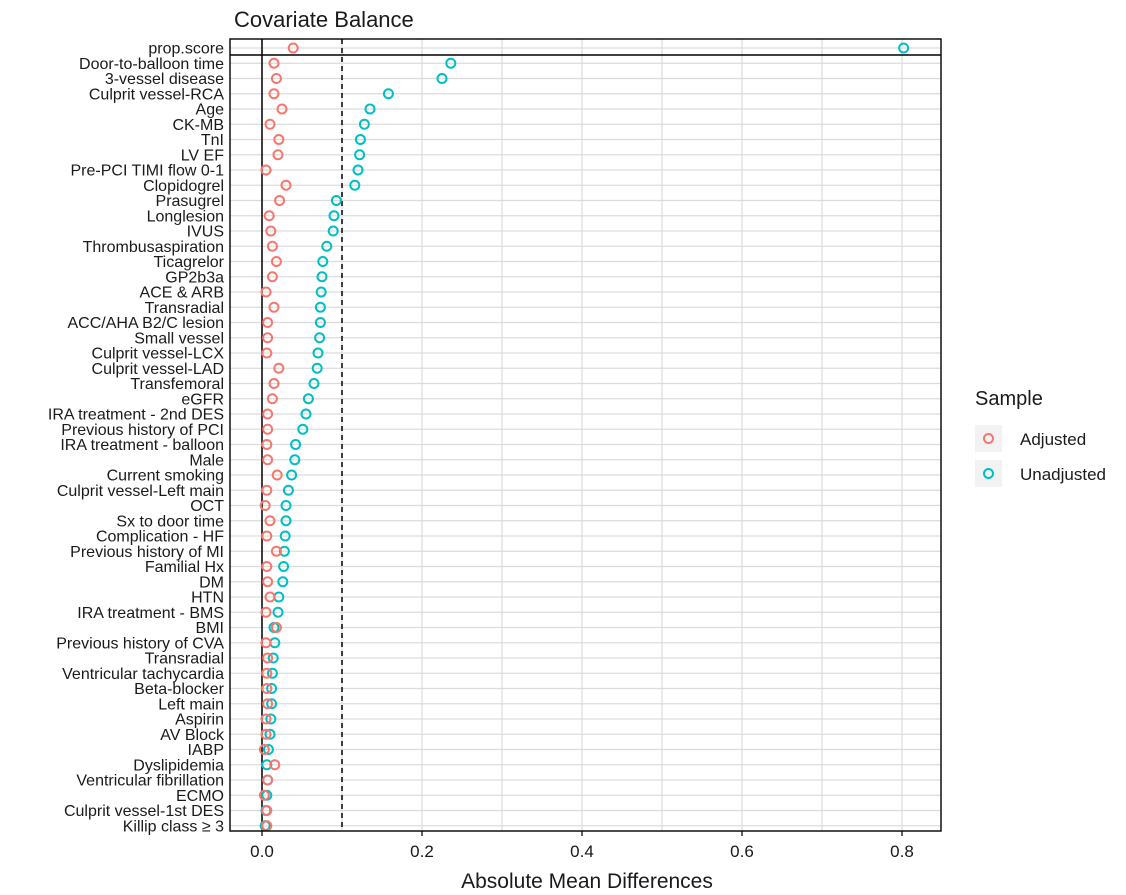 Image resolution: width=1126 pixels, height=895 pixels. I want to click on y-tick-label: Culprit vessel-LCX, so click(158, 354).